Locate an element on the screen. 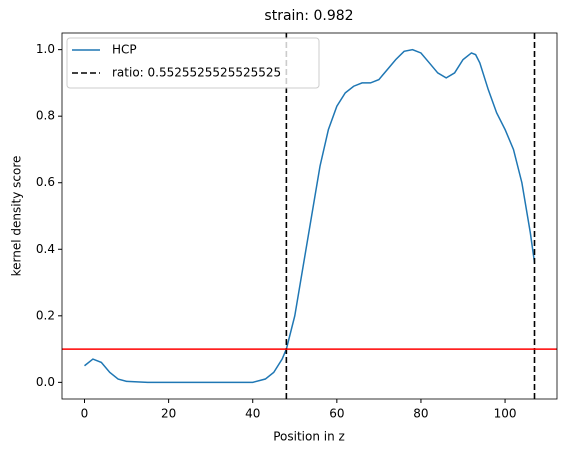 This screenshot has width=567, height=454. legend-label: ratio: 0.5525525525525525 is located at coordinates (196, 73).